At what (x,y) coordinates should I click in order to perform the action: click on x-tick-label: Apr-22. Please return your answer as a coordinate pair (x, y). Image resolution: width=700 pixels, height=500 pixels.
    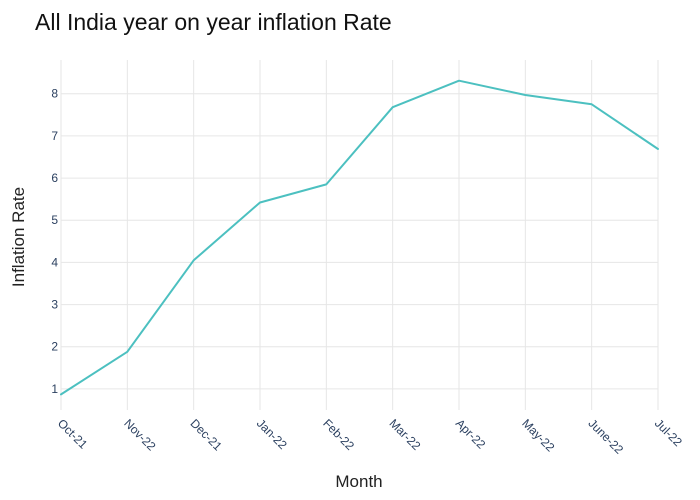
    Looking at the image, I should click on (471, 434).